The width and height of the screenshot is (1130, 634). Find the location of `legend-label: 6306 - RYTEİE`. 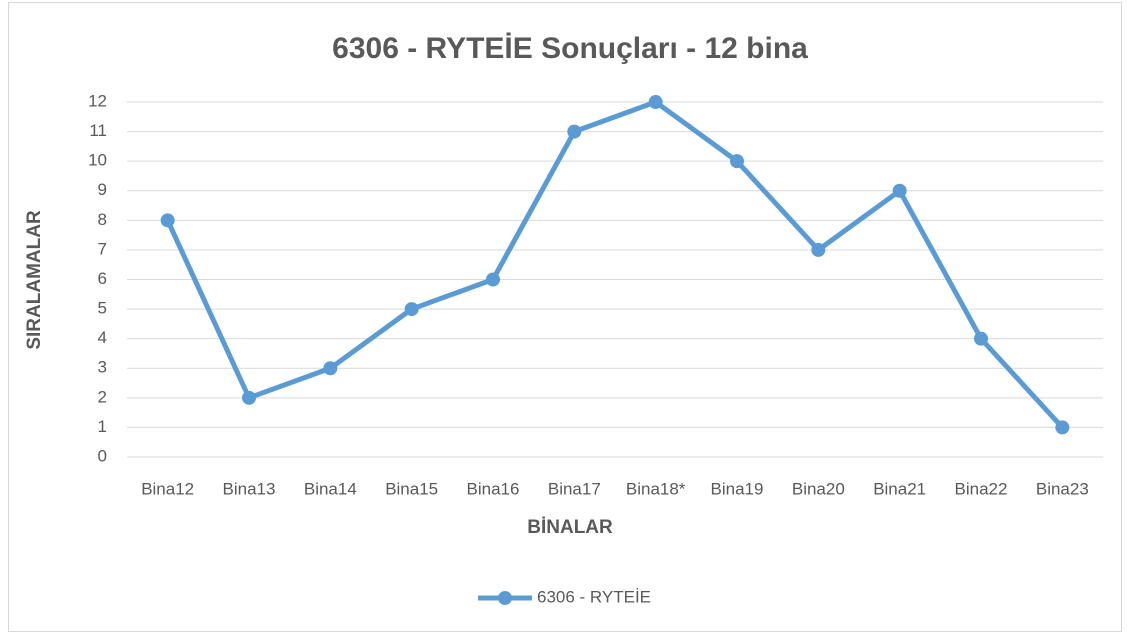

legend-label: 6306 - RYTEİE is located at coordinates (594, 596).